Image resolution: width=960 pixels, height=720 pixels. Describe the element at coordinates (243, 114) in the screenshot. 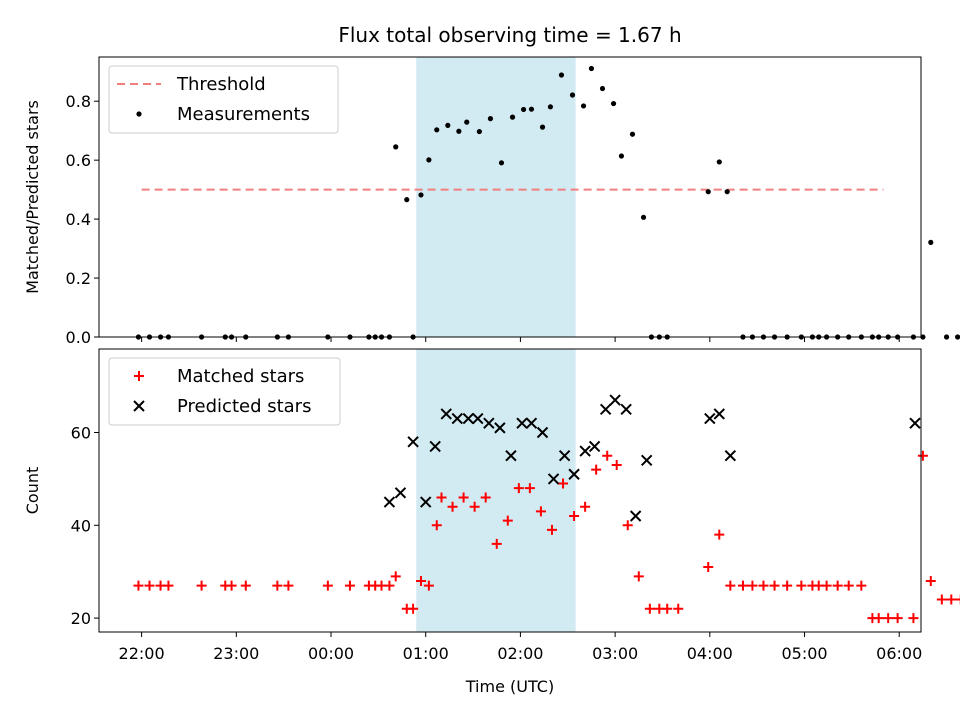

I see `measurements-legend-label: Measurements` at that location.